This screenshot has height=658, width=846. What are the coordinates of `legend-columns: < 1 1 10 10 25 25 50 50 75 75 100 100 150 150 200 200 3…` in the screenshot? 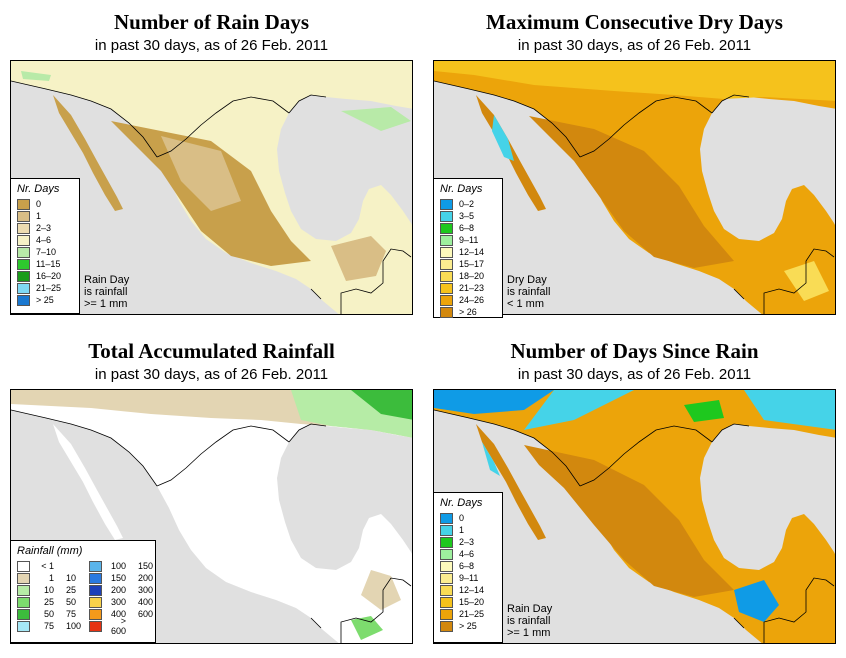 It's located at (83, 598).